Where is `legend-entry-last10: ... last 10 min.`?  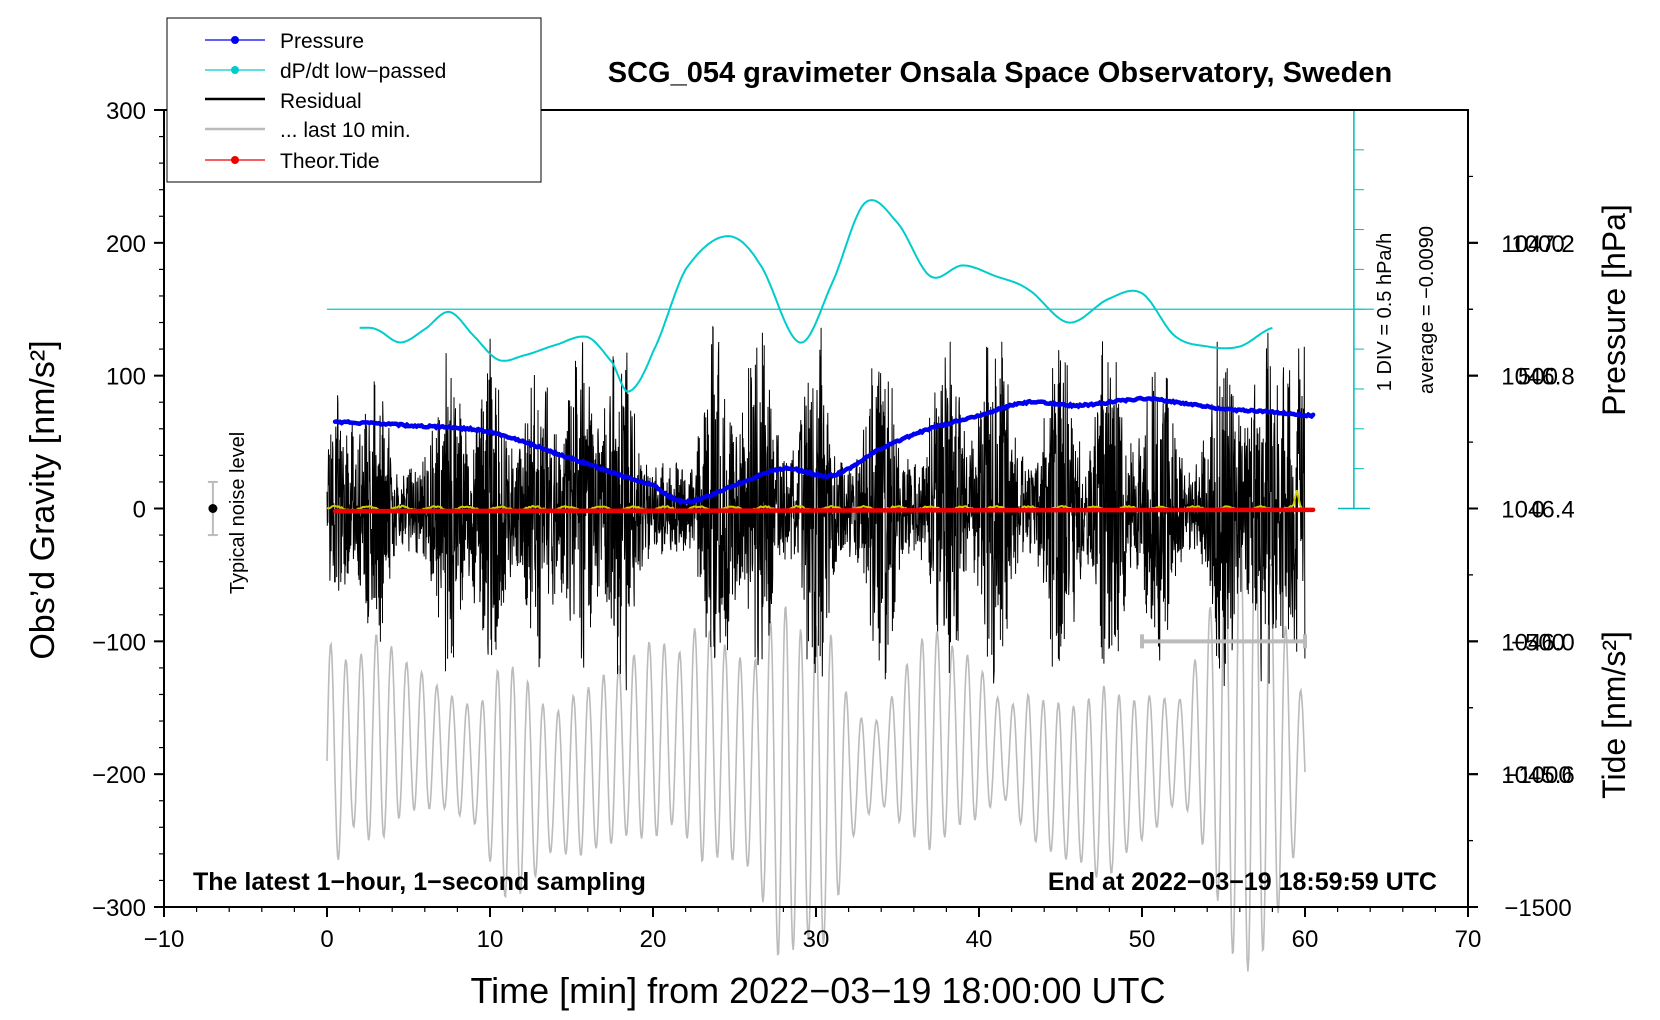 legend-entry-last10: ... last 10 min. is located at coordinates (308, 130).